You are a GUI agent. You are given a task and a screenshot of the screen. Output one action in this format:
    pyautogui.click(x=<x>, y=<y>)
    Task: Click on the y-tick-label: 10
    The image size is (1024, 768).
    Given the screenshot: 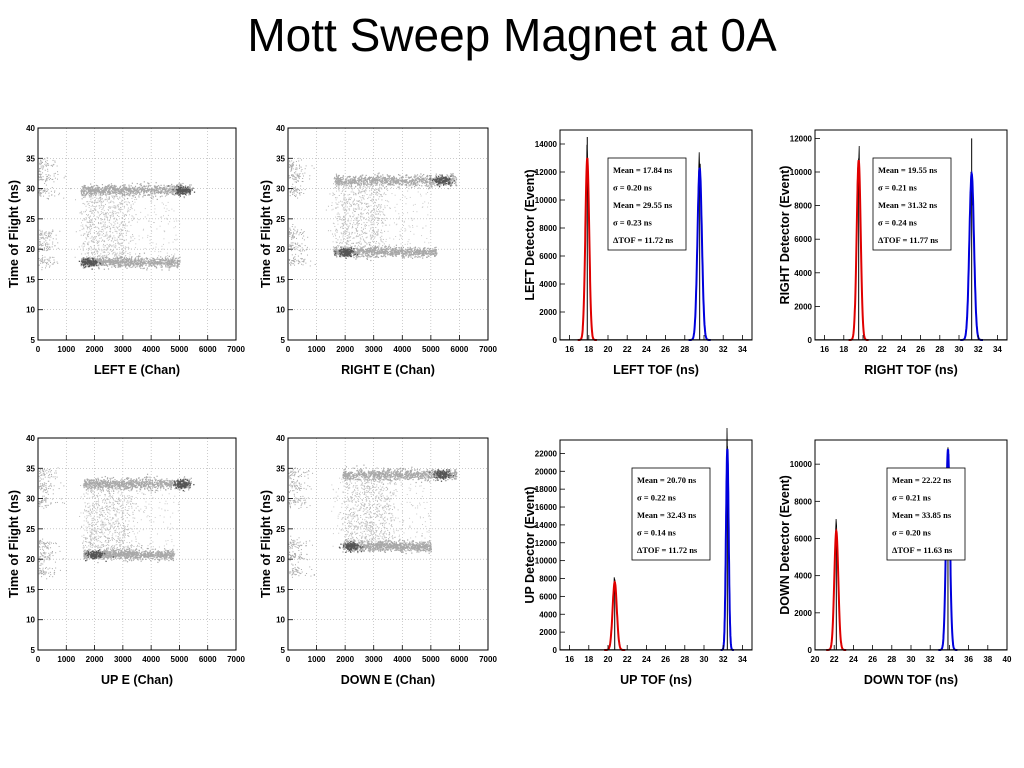 What is the action you would take?
    pyautogui.click(x=30, y=310)
    